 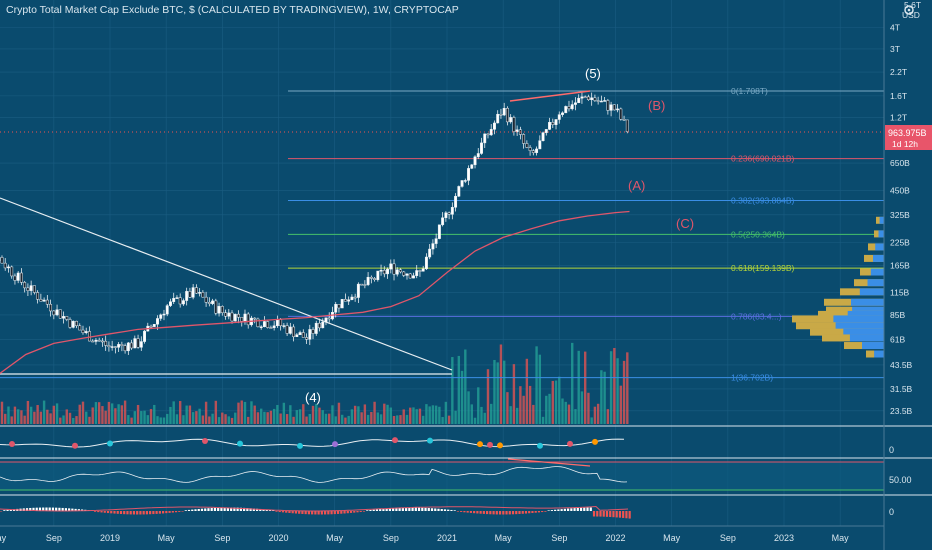 What do you see at coordinates (685, 223) in the screenshot?
I see `wave-label-c: (C)` at bounding box center [685, 223].